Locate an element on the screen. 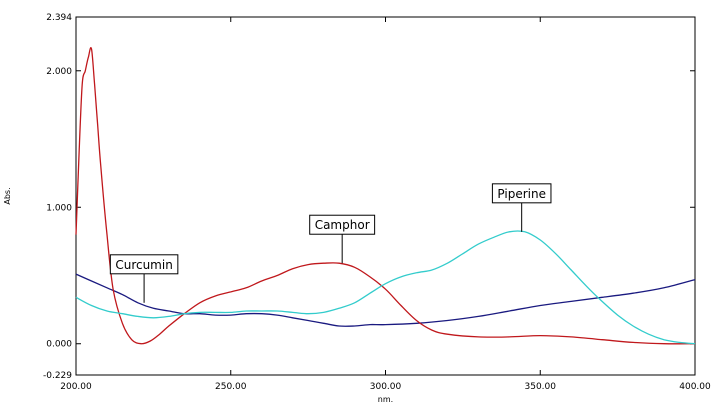 This screenshot has height=408, width=713. y-tick-label: 2.394 is located at coordinates (59, 18).